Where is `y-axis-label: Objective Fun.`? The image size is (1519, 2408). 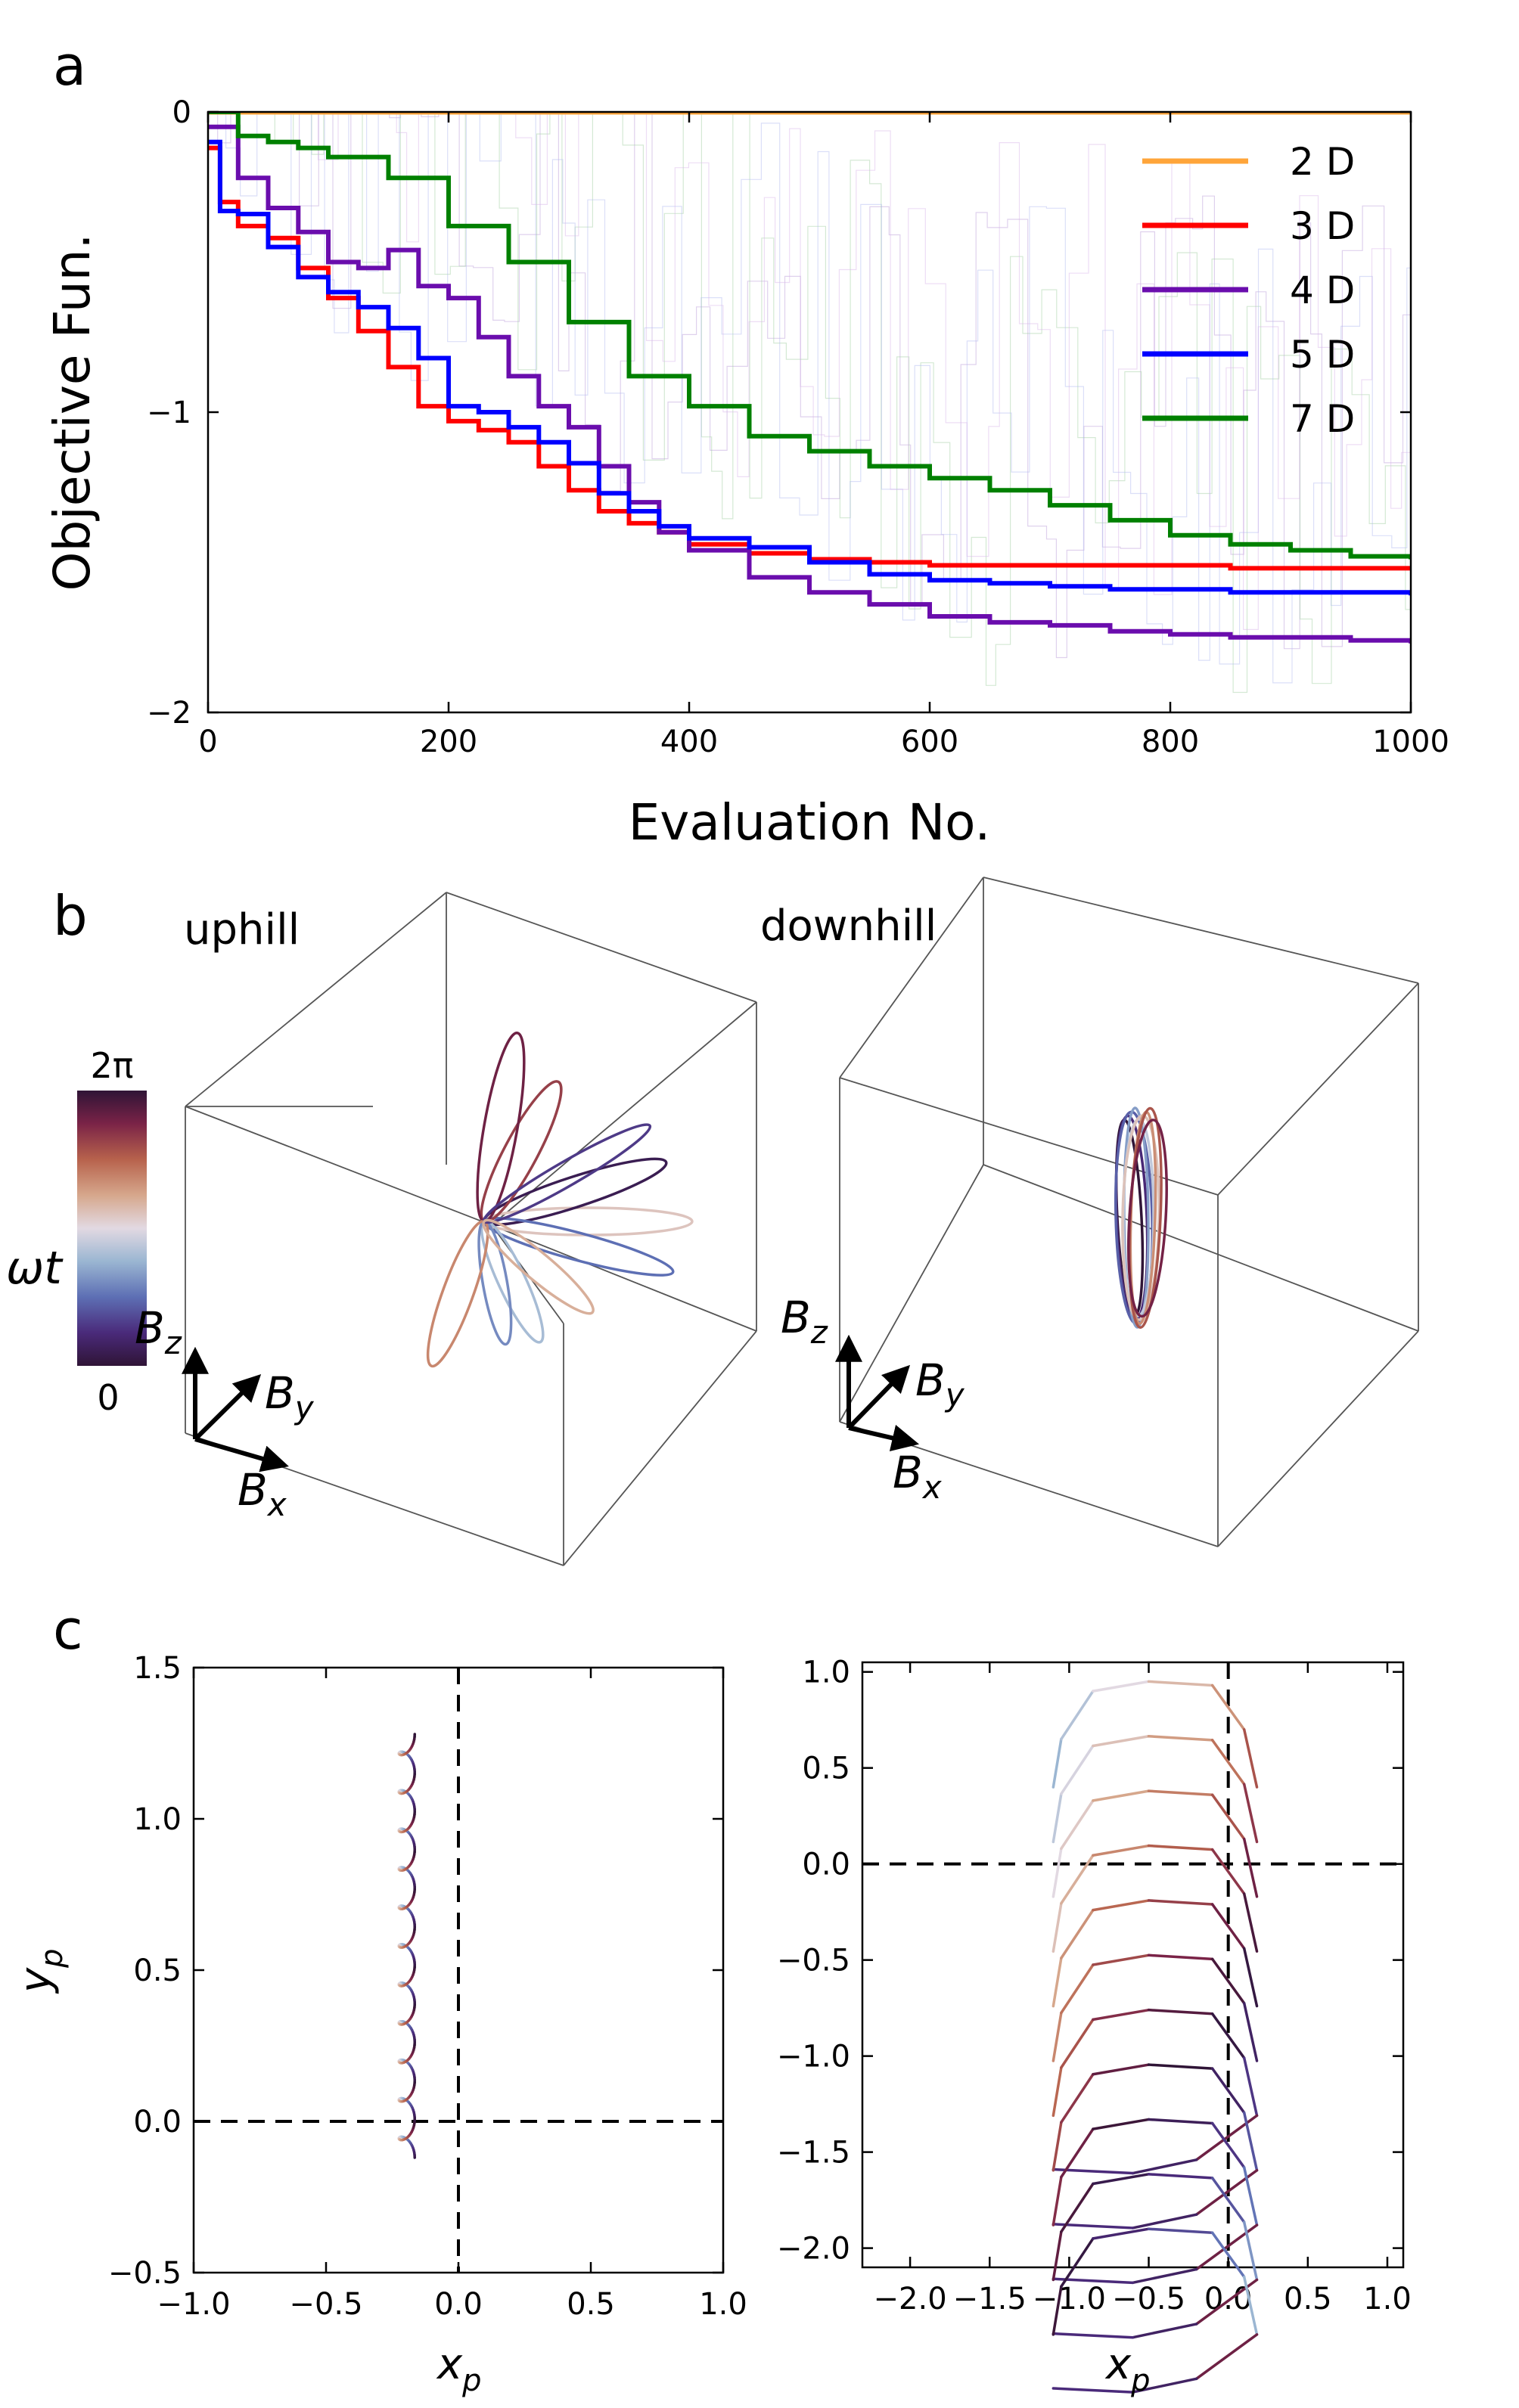
y-axis-label: Objective Fun. is located at coordinates (72, 412).